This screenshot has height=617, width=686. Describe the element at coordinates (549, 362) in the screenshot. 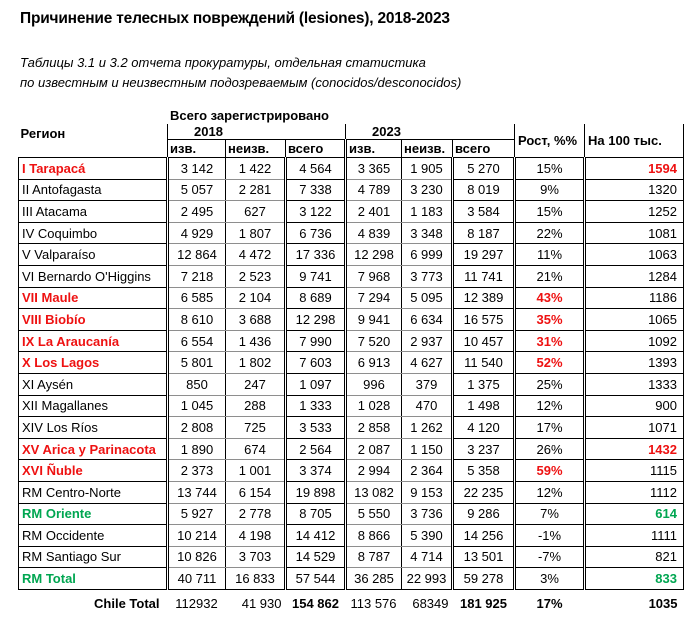

I see `growth-cell: 52%` at that location.